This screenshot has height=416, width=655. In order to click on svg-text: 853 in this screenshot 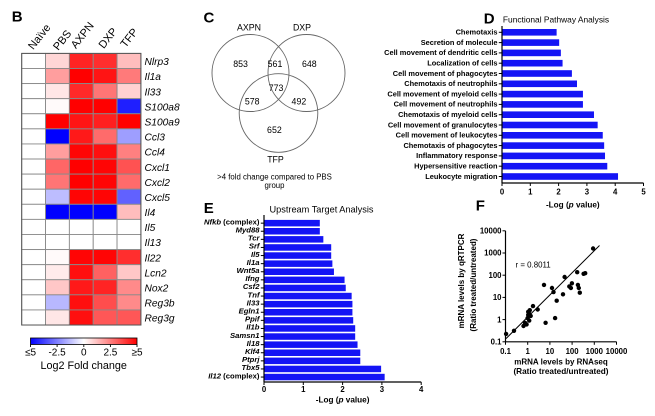, I will do `click(240, 64)`.